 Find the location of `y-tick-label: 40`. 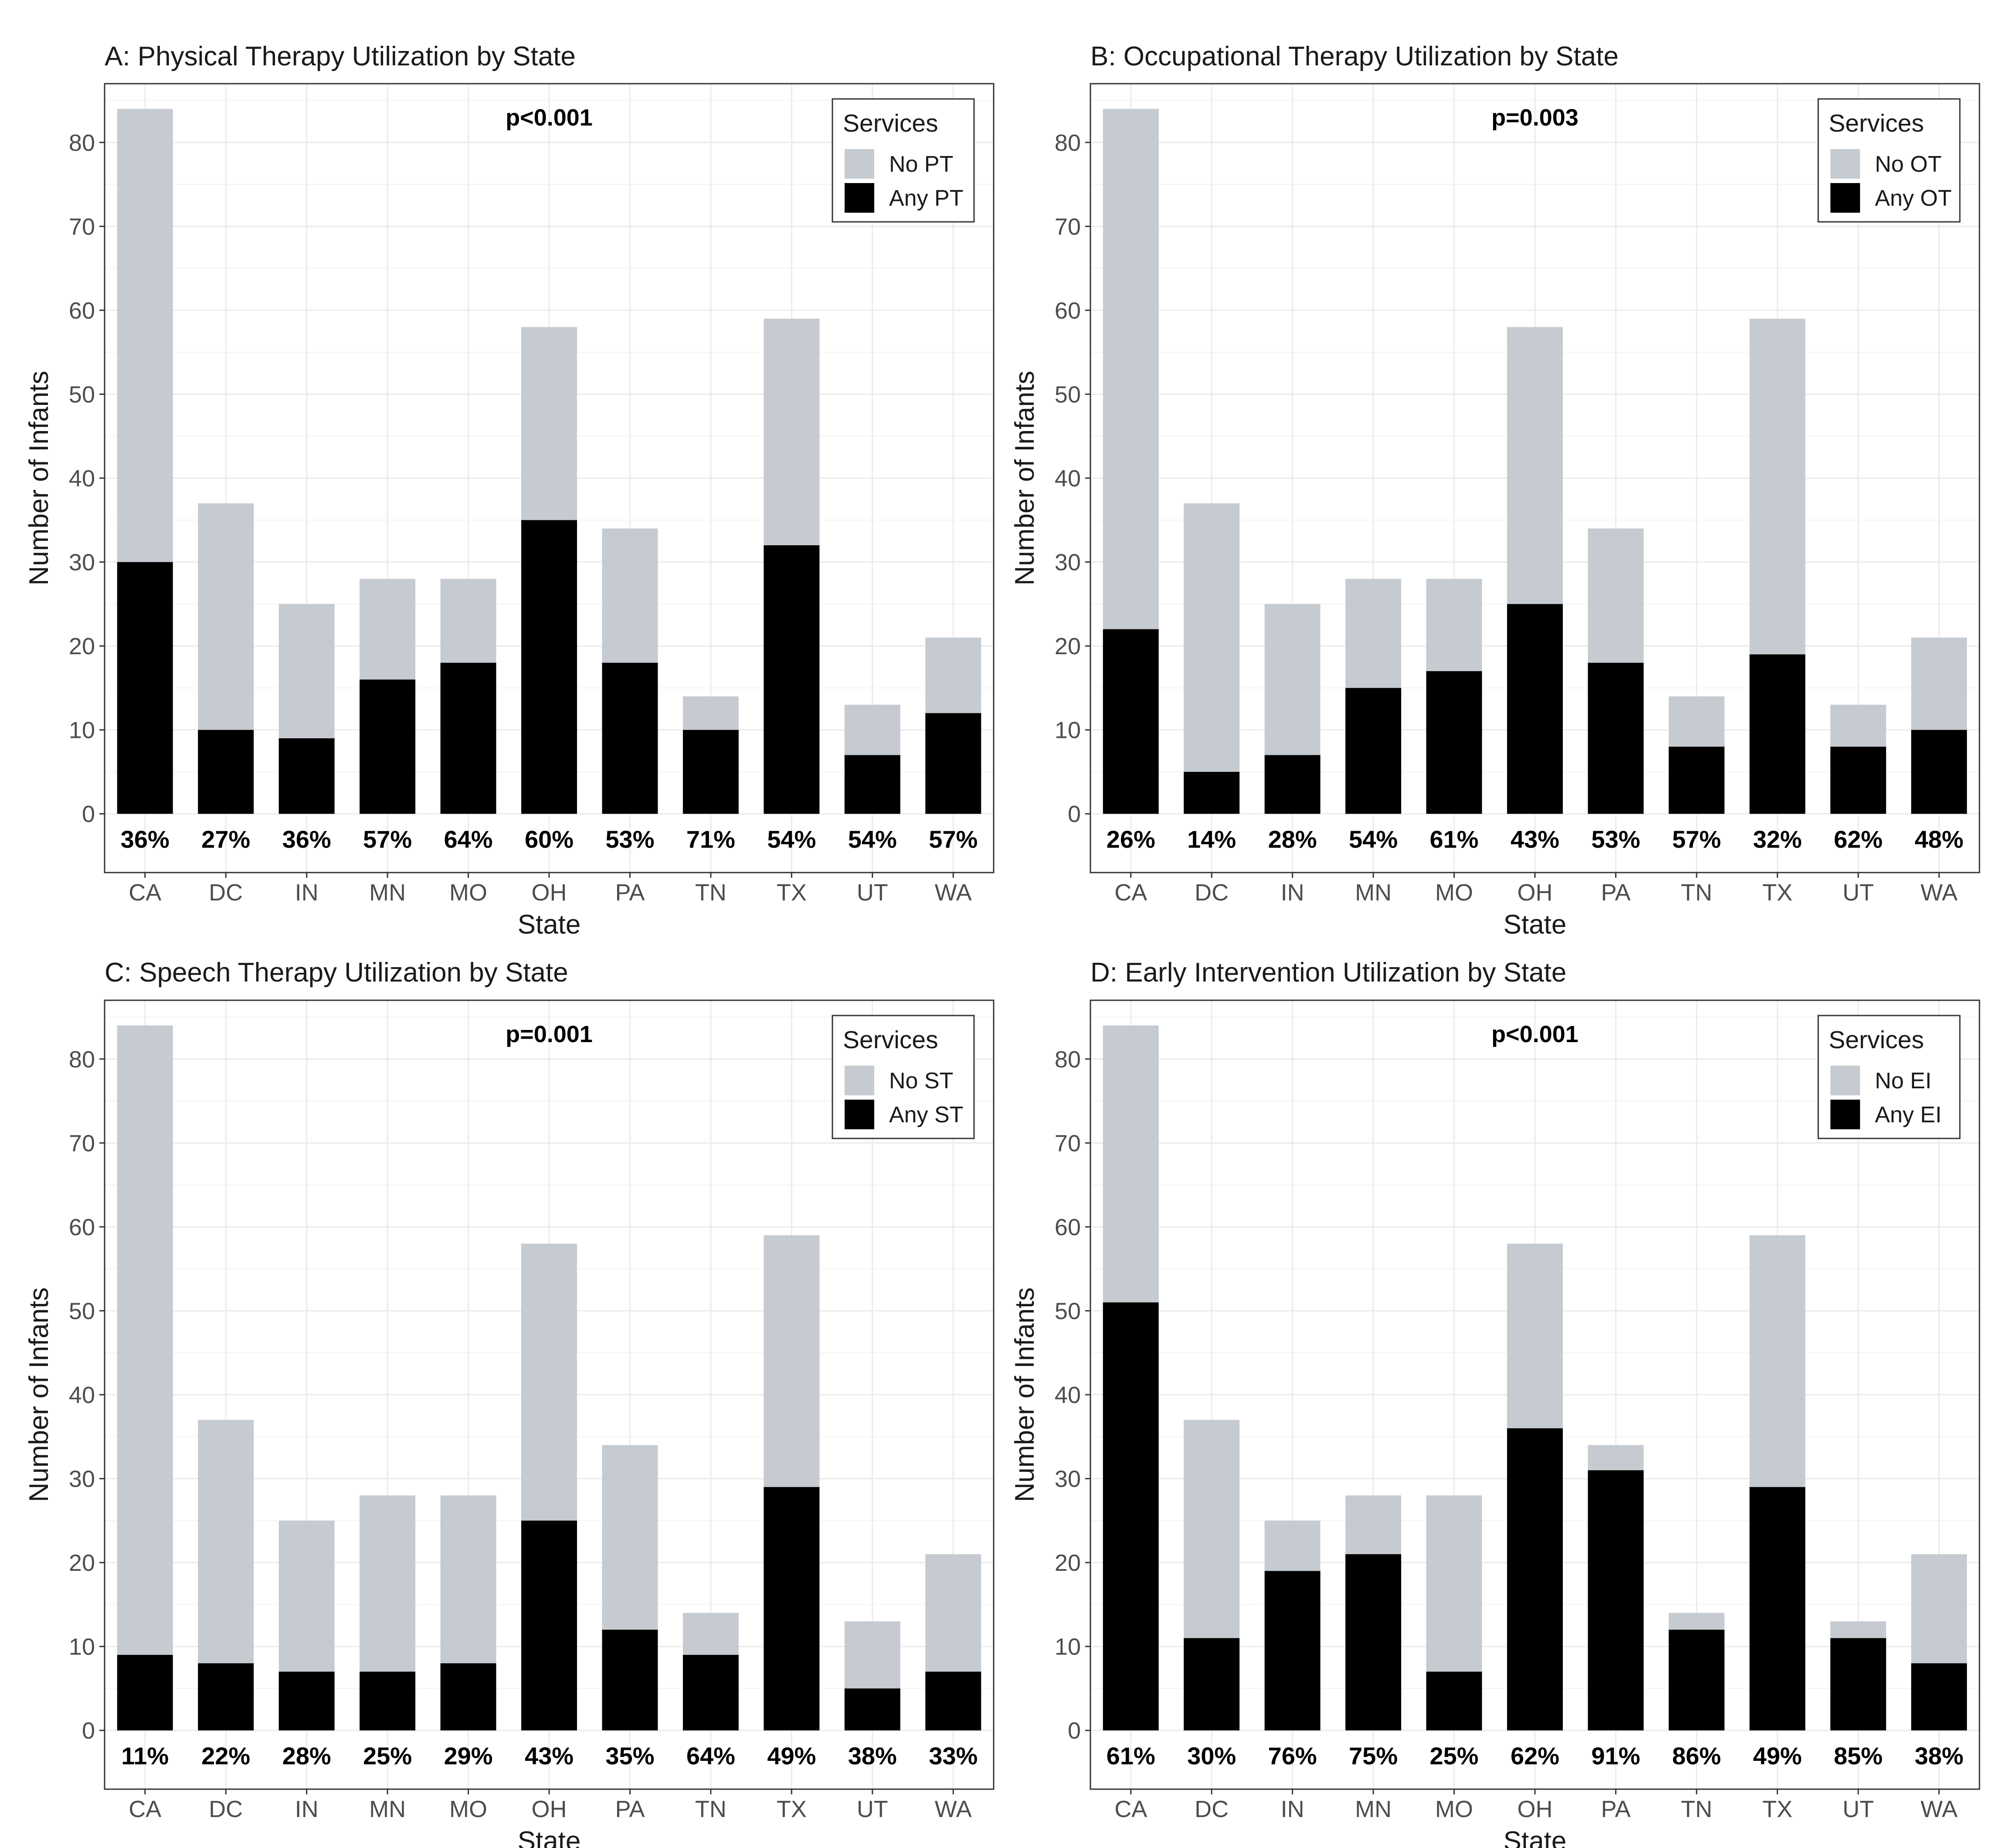

y-tick-label: 40 is located at coordinates (1068, 1395).